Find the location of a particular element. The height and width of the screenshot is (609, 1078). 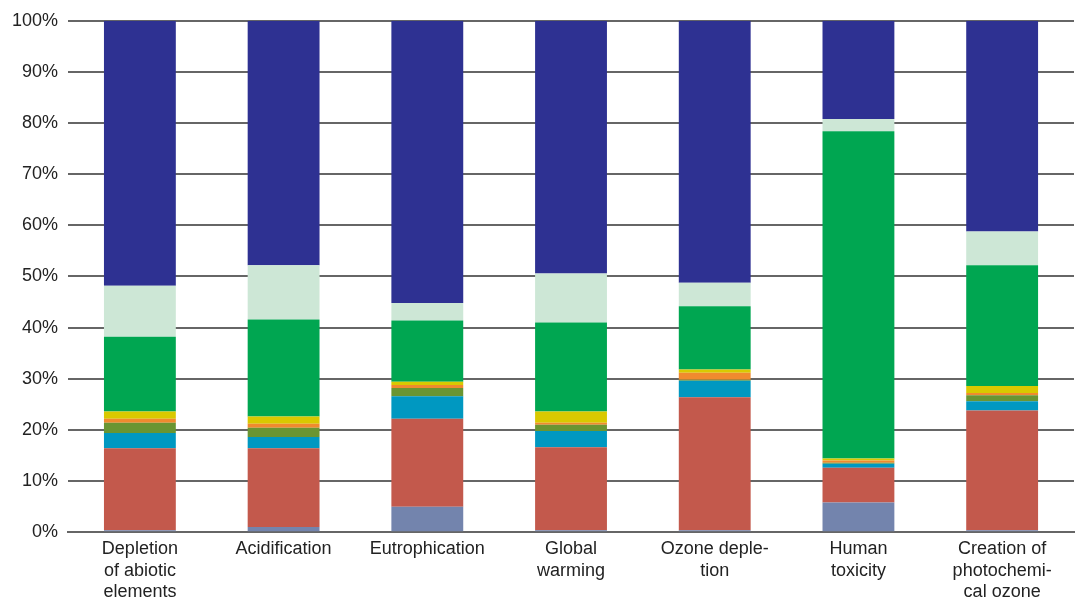

y-tick-label: 90% is located at coordinates (40, 70).